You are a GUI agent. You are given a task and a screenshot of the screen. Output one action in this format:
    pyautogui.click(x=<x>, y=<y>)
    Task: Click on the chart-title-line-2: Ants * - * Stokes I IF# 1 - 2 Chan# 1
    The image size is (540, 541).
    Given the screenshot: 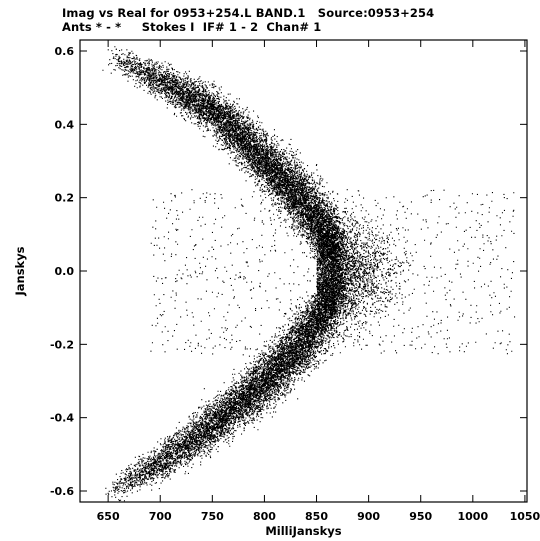 What is the action you would take?
    pyautogui.click(x=192, y=27)
    